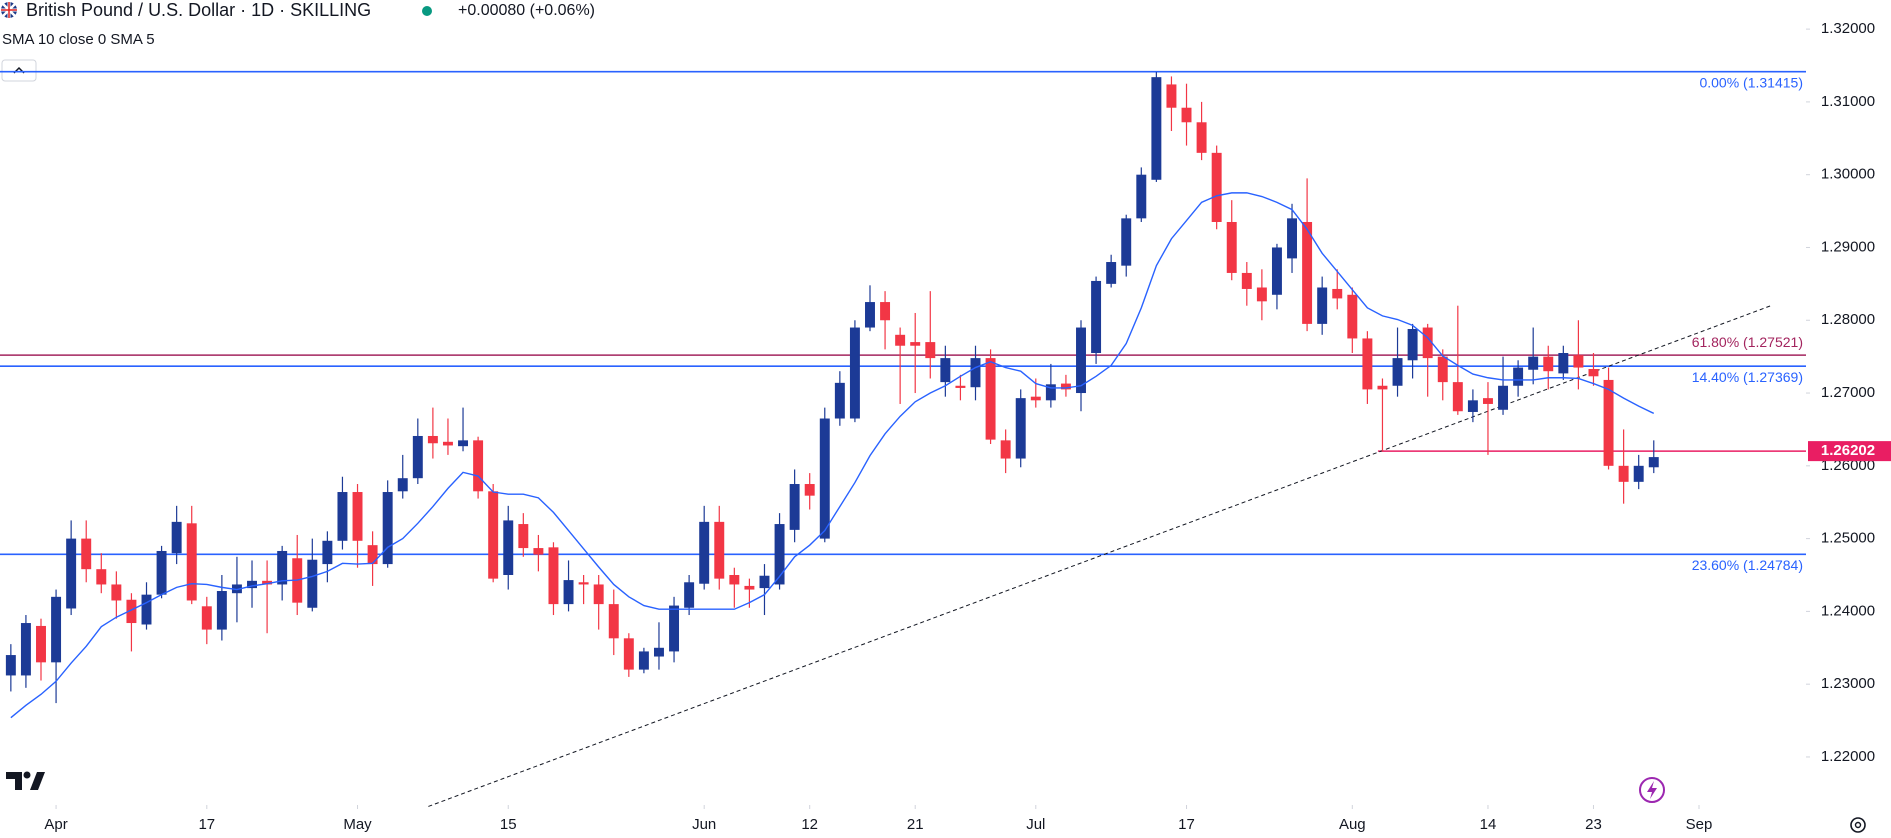 The image size is (1891, 838). What do you see at coordinates (55, 824) in the screenshot?
I see `x-tick-label: Apr` at bounding box center [55, 824].